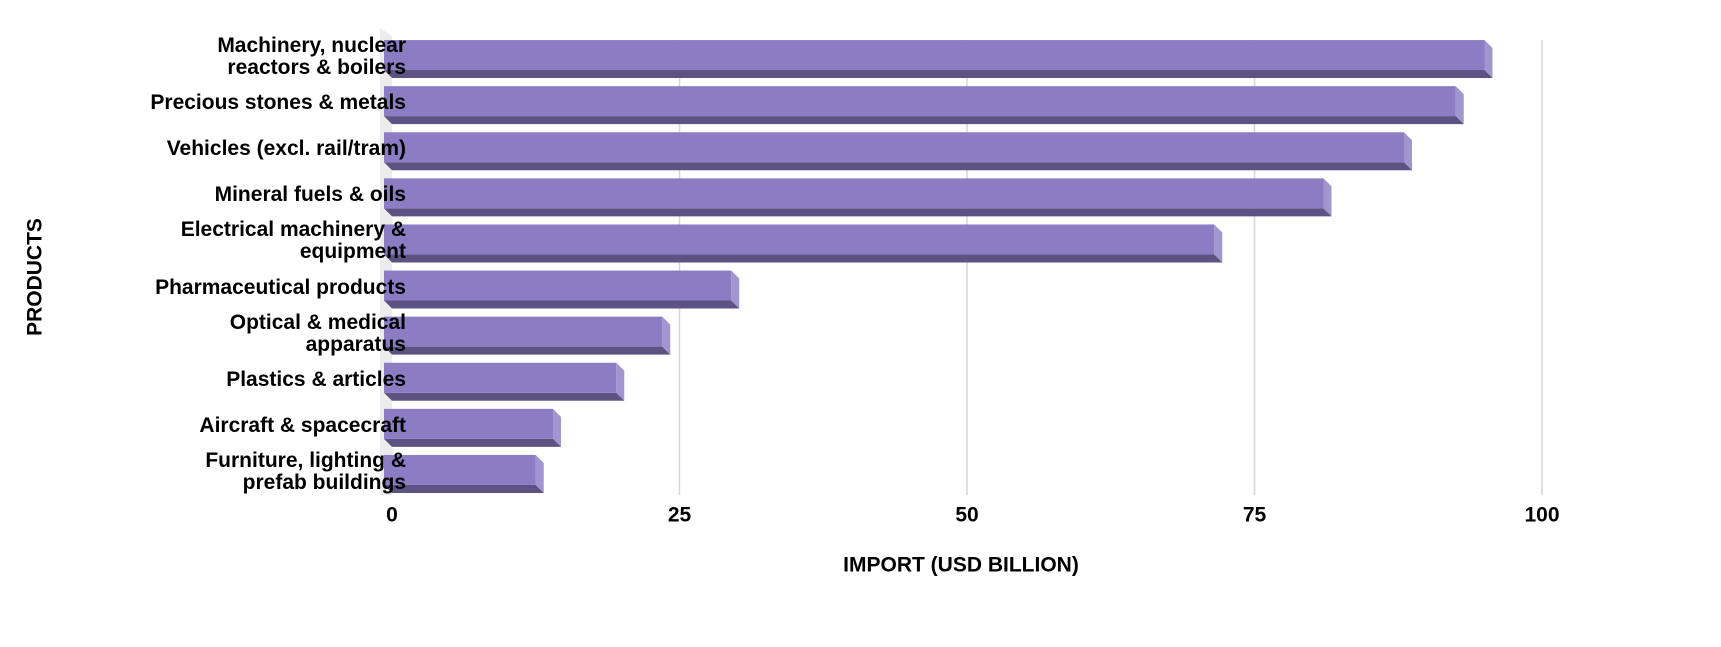  I want to click on y-tick-label: Furniture, lighting & prefab buildings, so click(305, 471).